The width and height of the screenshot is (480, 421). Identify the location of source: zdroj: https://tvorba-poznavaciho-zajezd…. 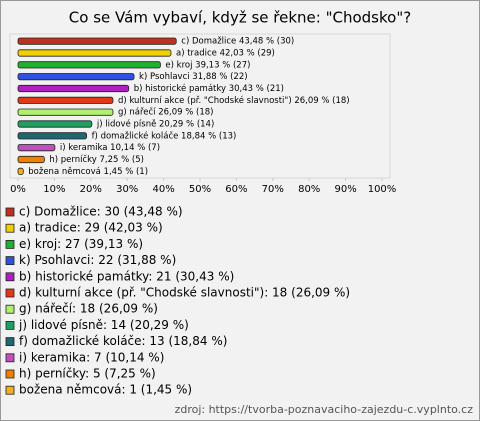
(324, 409).